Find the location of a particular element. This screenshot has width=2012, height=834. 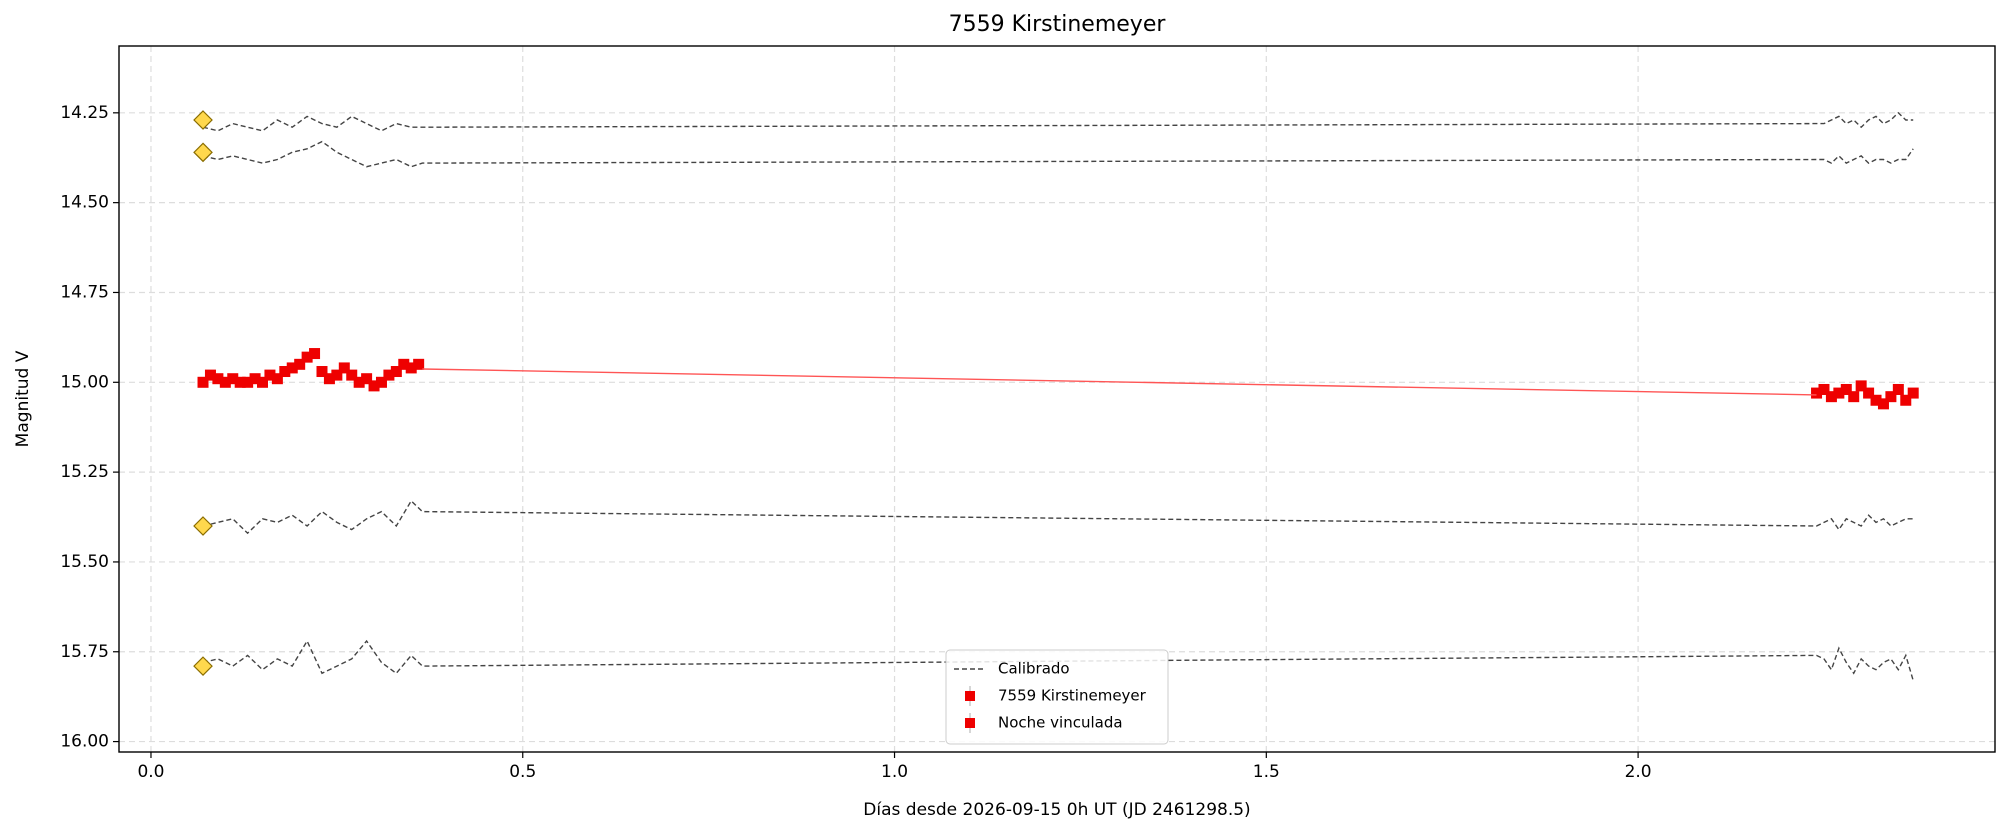

legend-box is located at coordinates (1057, 697).